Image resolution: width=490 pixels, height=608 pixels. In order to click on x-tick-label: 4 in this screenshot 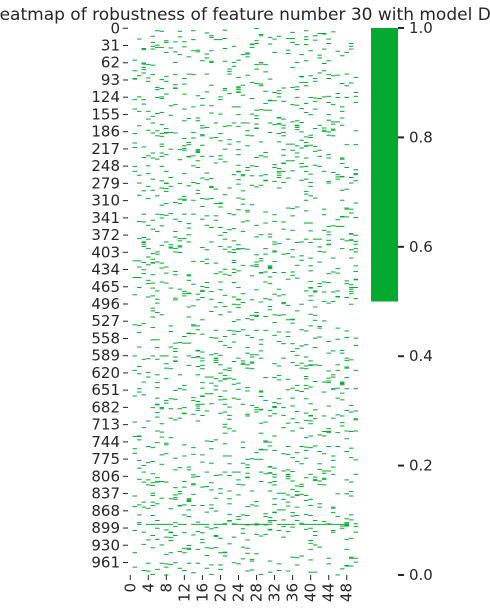, I will do `click(148, 588)`.